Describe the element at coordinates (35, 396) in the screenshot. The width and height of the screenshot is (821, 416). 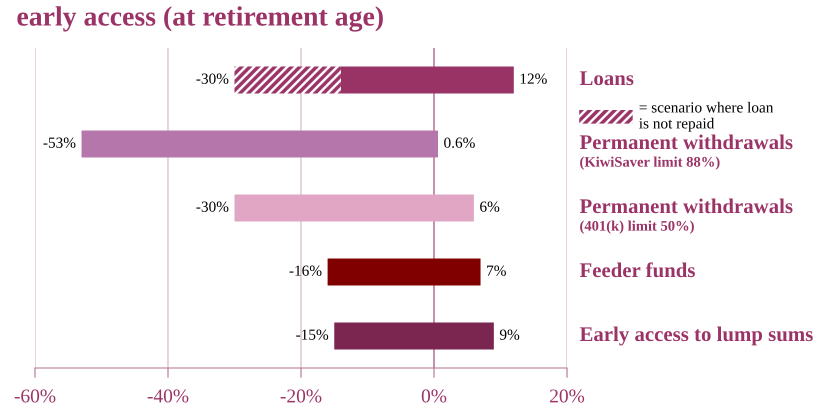
I see `x-tick-label: -60%` at that location.